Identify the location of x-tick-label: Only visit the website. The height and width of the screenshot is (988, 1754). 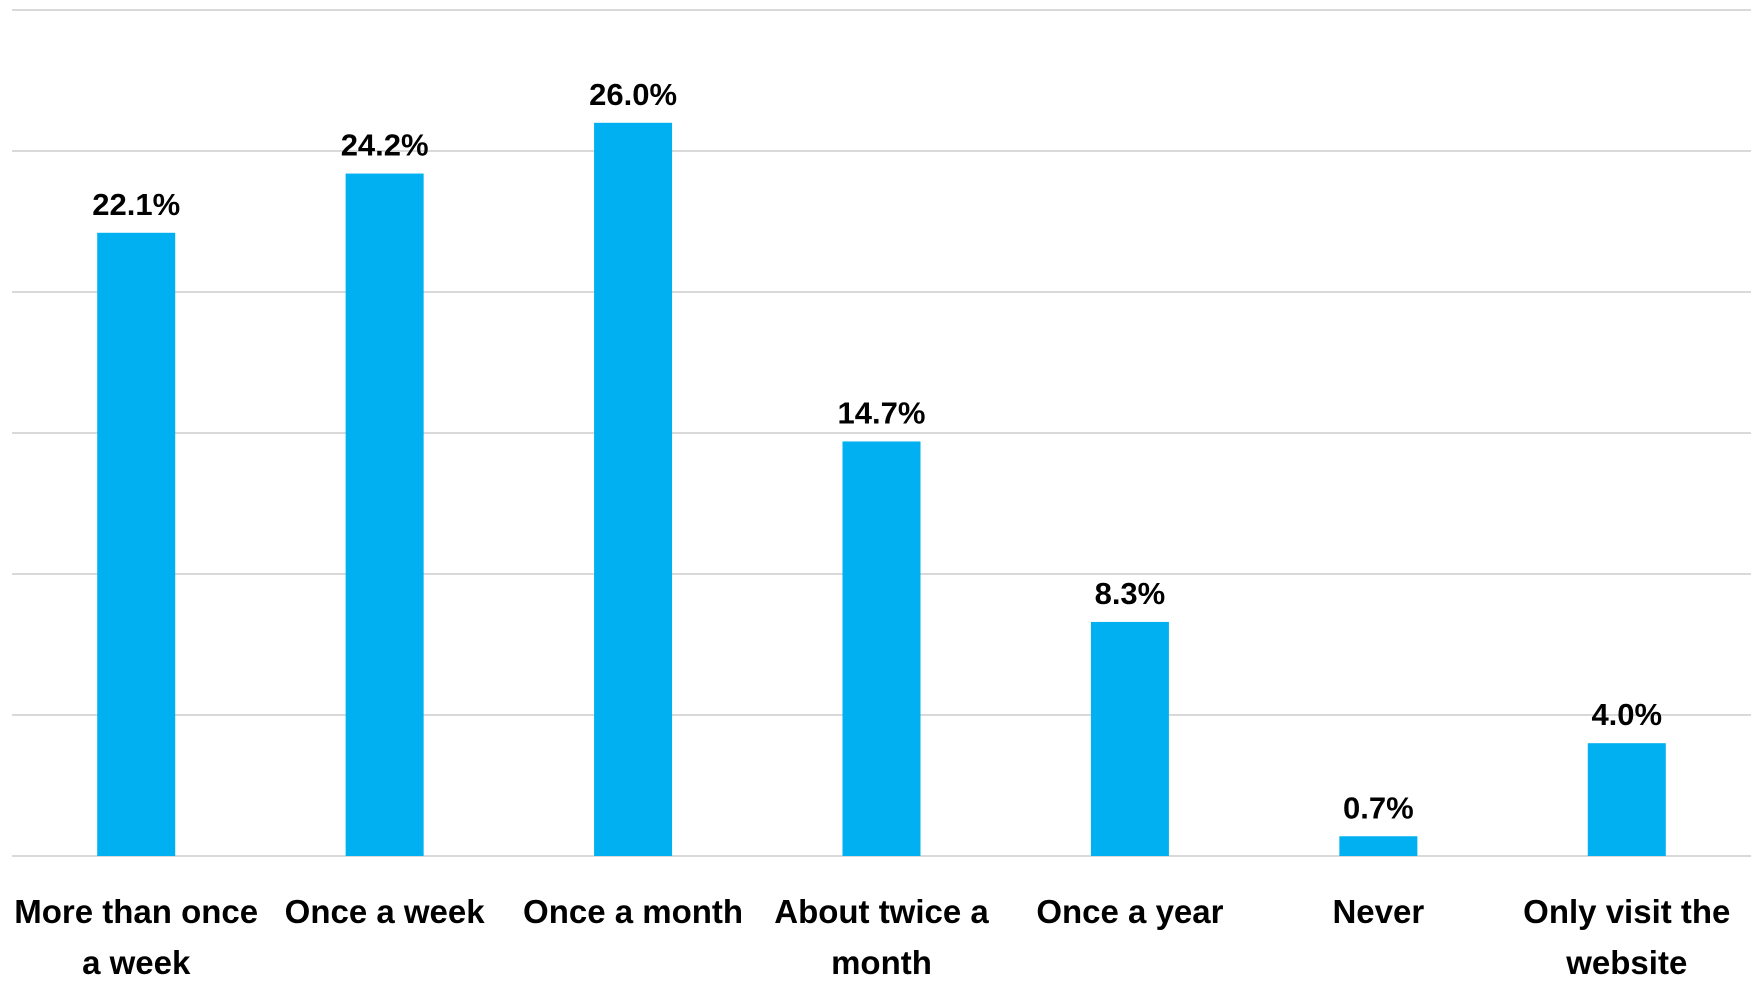
(1627, 937).